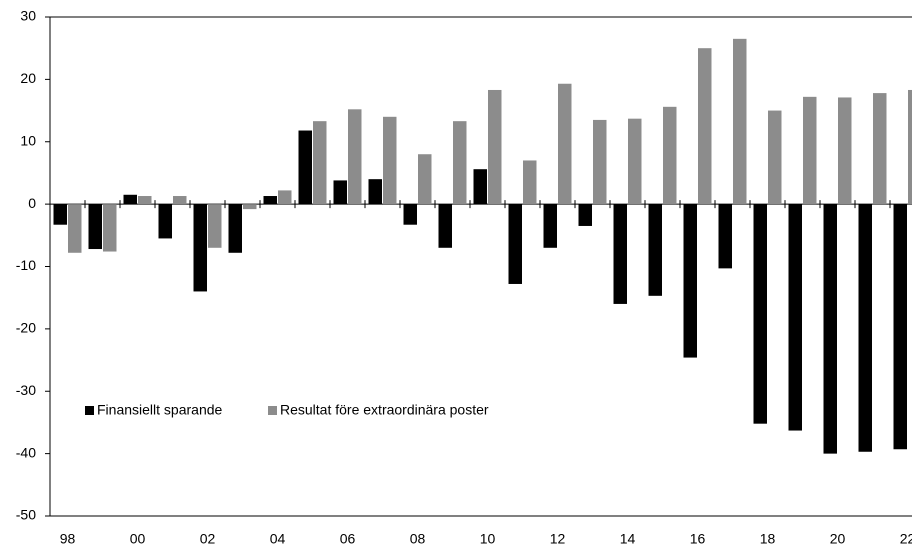 This screenshot has height=548, width=912. Describe the element at coordinates (768, 539) in the screenshot. I see `x-tick-label: 18` at that location.